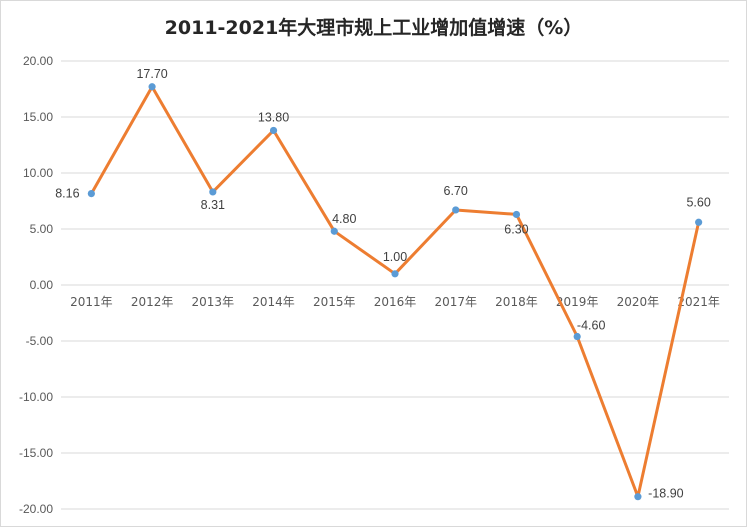  Describe the element at coordinates (344, 219) in the screenshot. I see `data-label: 4.80` at that location.